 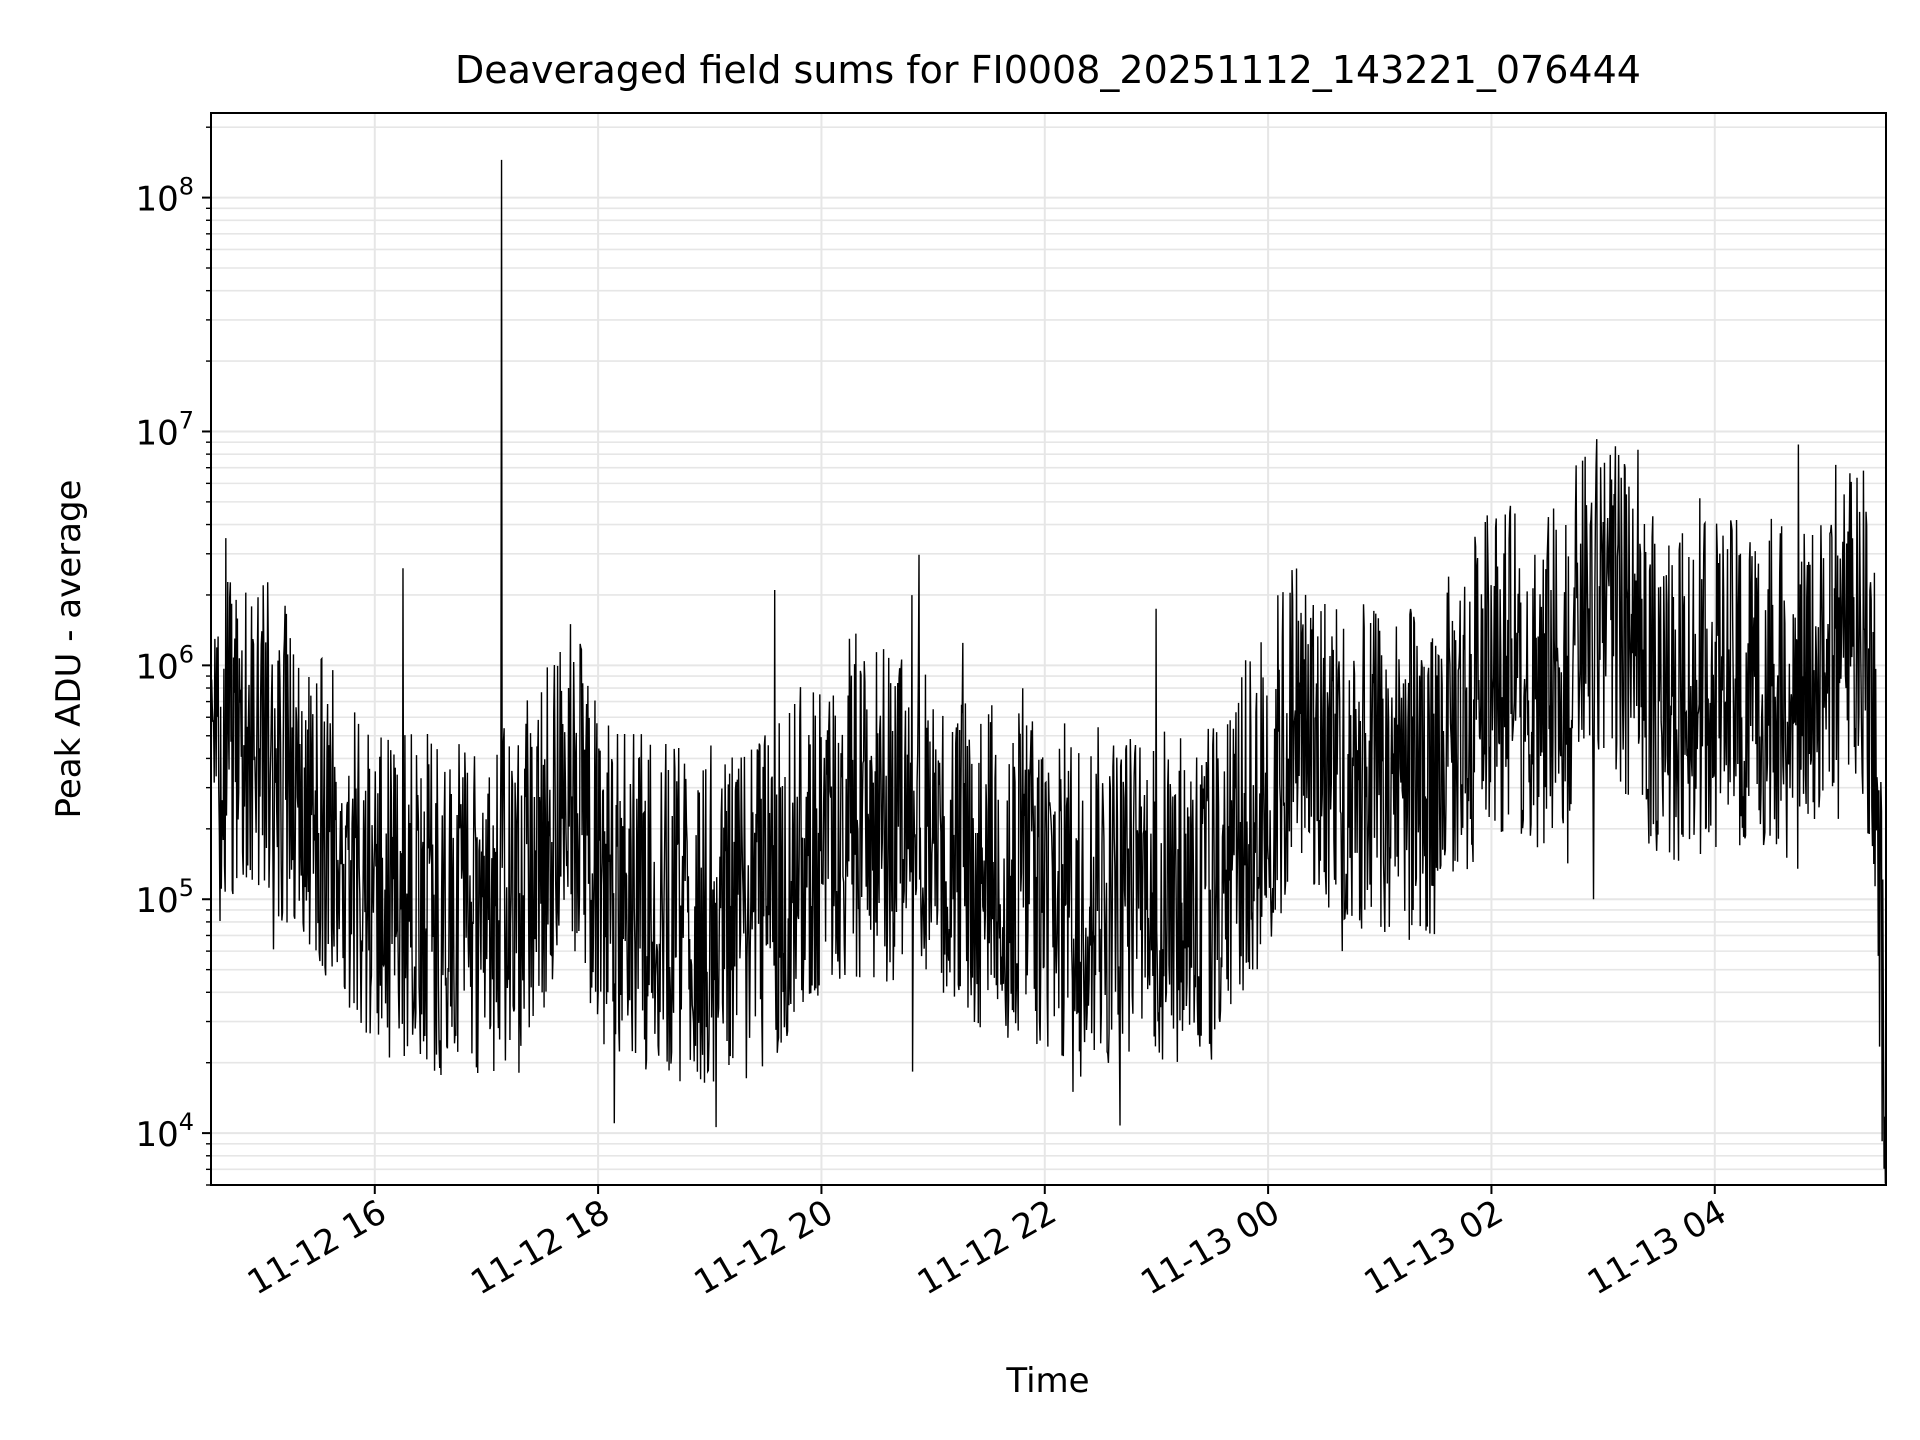 What do you see at coordinates (764, 1247) in the screenshot?
I see `x-tick-label: 11-12 20` at bounding box center [764, 1247].